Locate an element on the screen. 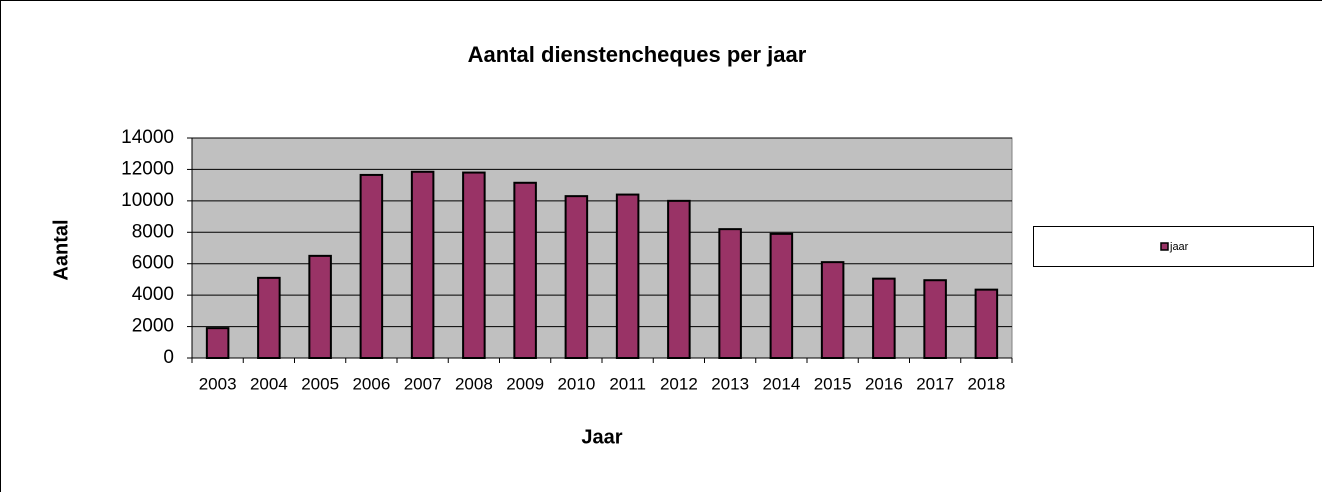 This screenshot has width=1322, height=497. y-tick-label: 14000 is located at coordinates (147, 137).